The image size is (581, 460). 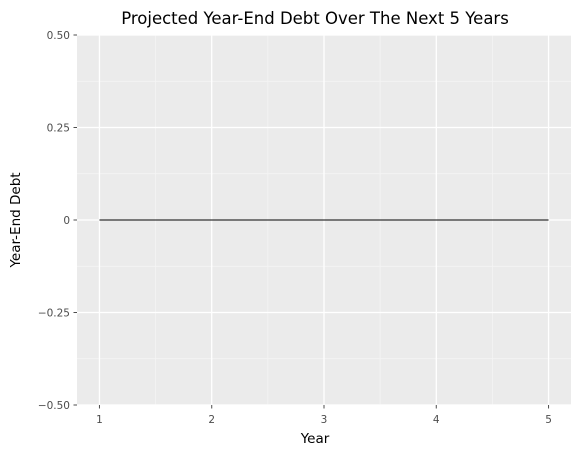 What do you see at coordinates (58, 36) in the screenshot?
I see `y-tick-label: 0.50` at bounding box center [58, 36].